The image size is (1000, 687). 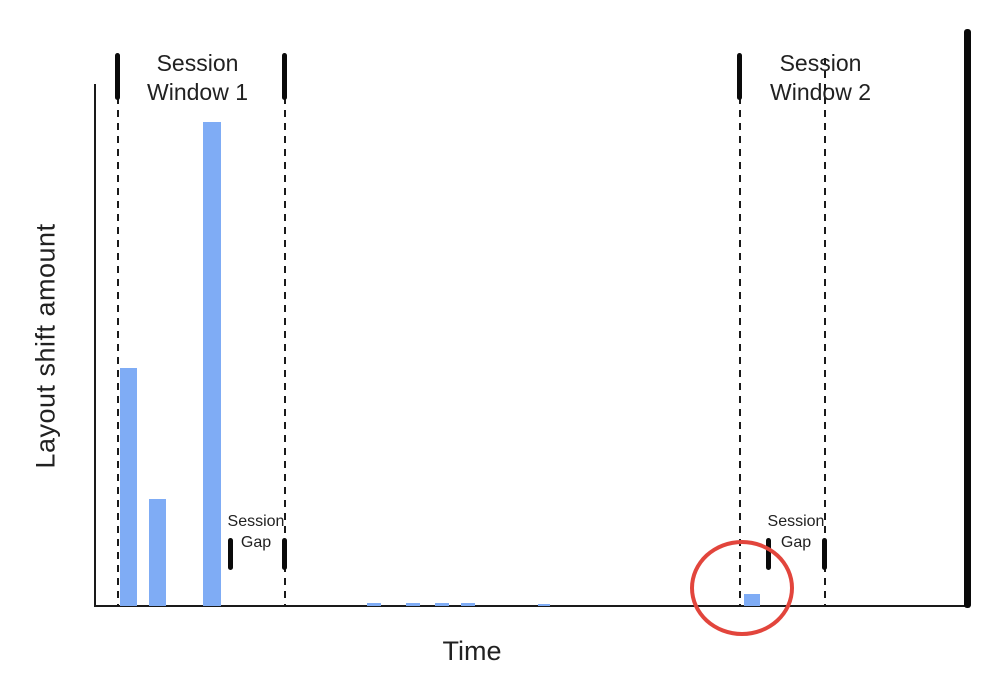 What do you see at coordinates (820, 63) in the screenshot?
I see `session-window-2-label-line1: Session` at bounding box center [820, 63].